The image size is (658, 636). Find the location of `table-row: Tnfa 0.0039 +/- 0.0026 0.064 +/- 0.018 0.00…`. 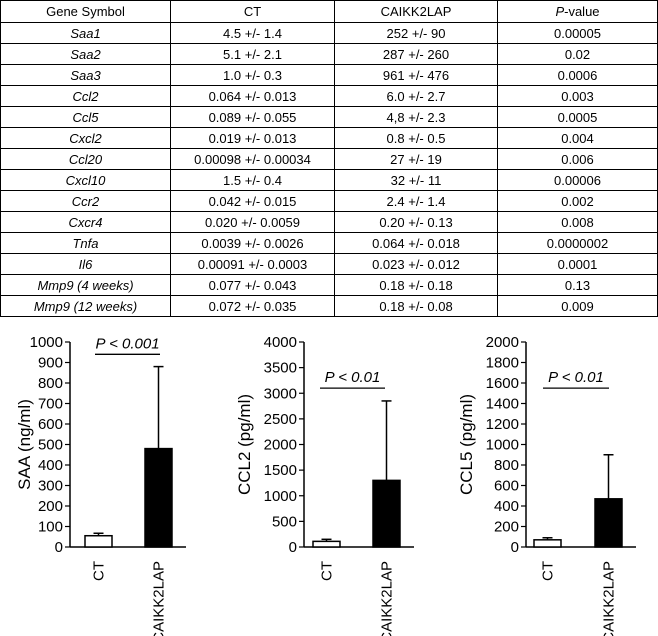

table-row: Tnfa 0.0039 +/- 0.0026 0.064 +/- 0.018 0.00… is located at coordinates (329, 243).